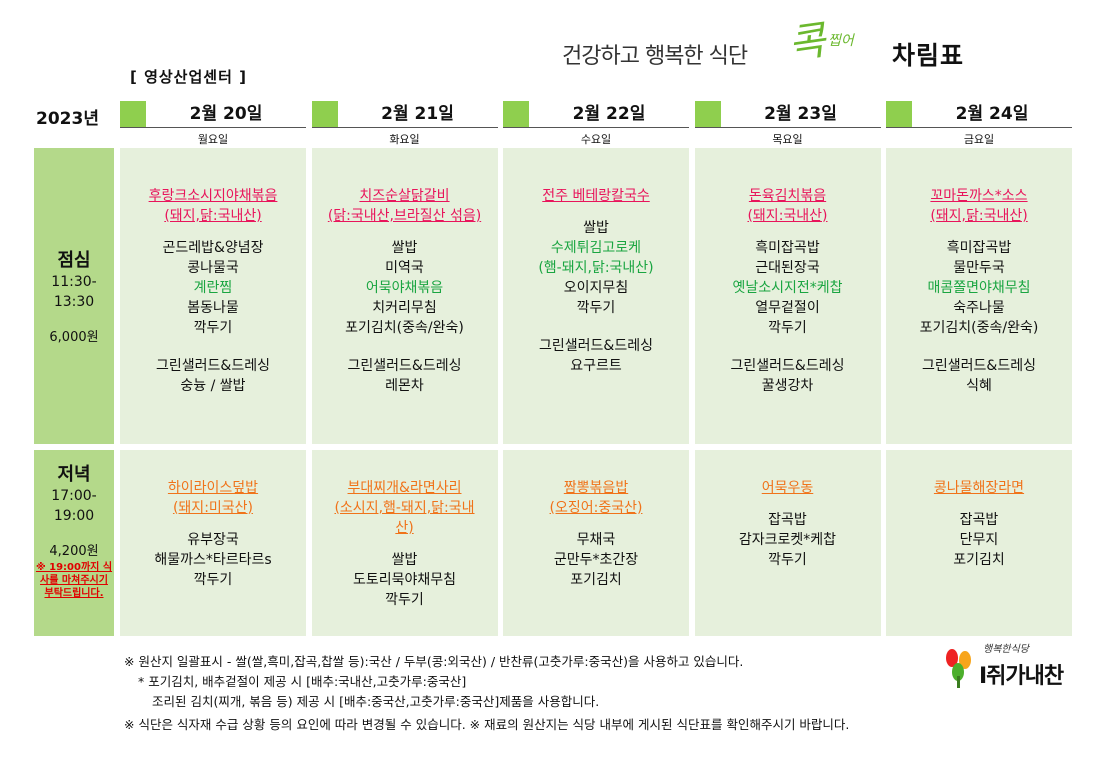  What do you see at coordinates (787, 308) in the screenshot?
I see `menu-item: 열무겉절이` at bounding box center [787, 308].